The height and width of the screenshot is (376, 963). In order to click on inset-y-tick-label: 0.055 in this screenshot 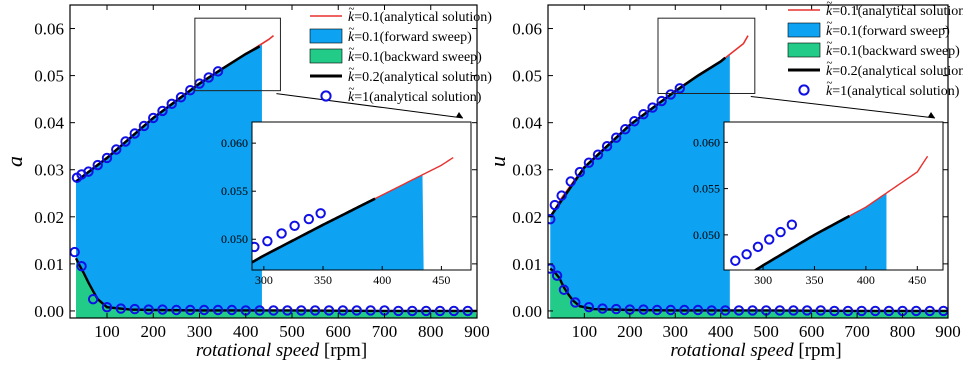, I will do `click(234, 191)`.